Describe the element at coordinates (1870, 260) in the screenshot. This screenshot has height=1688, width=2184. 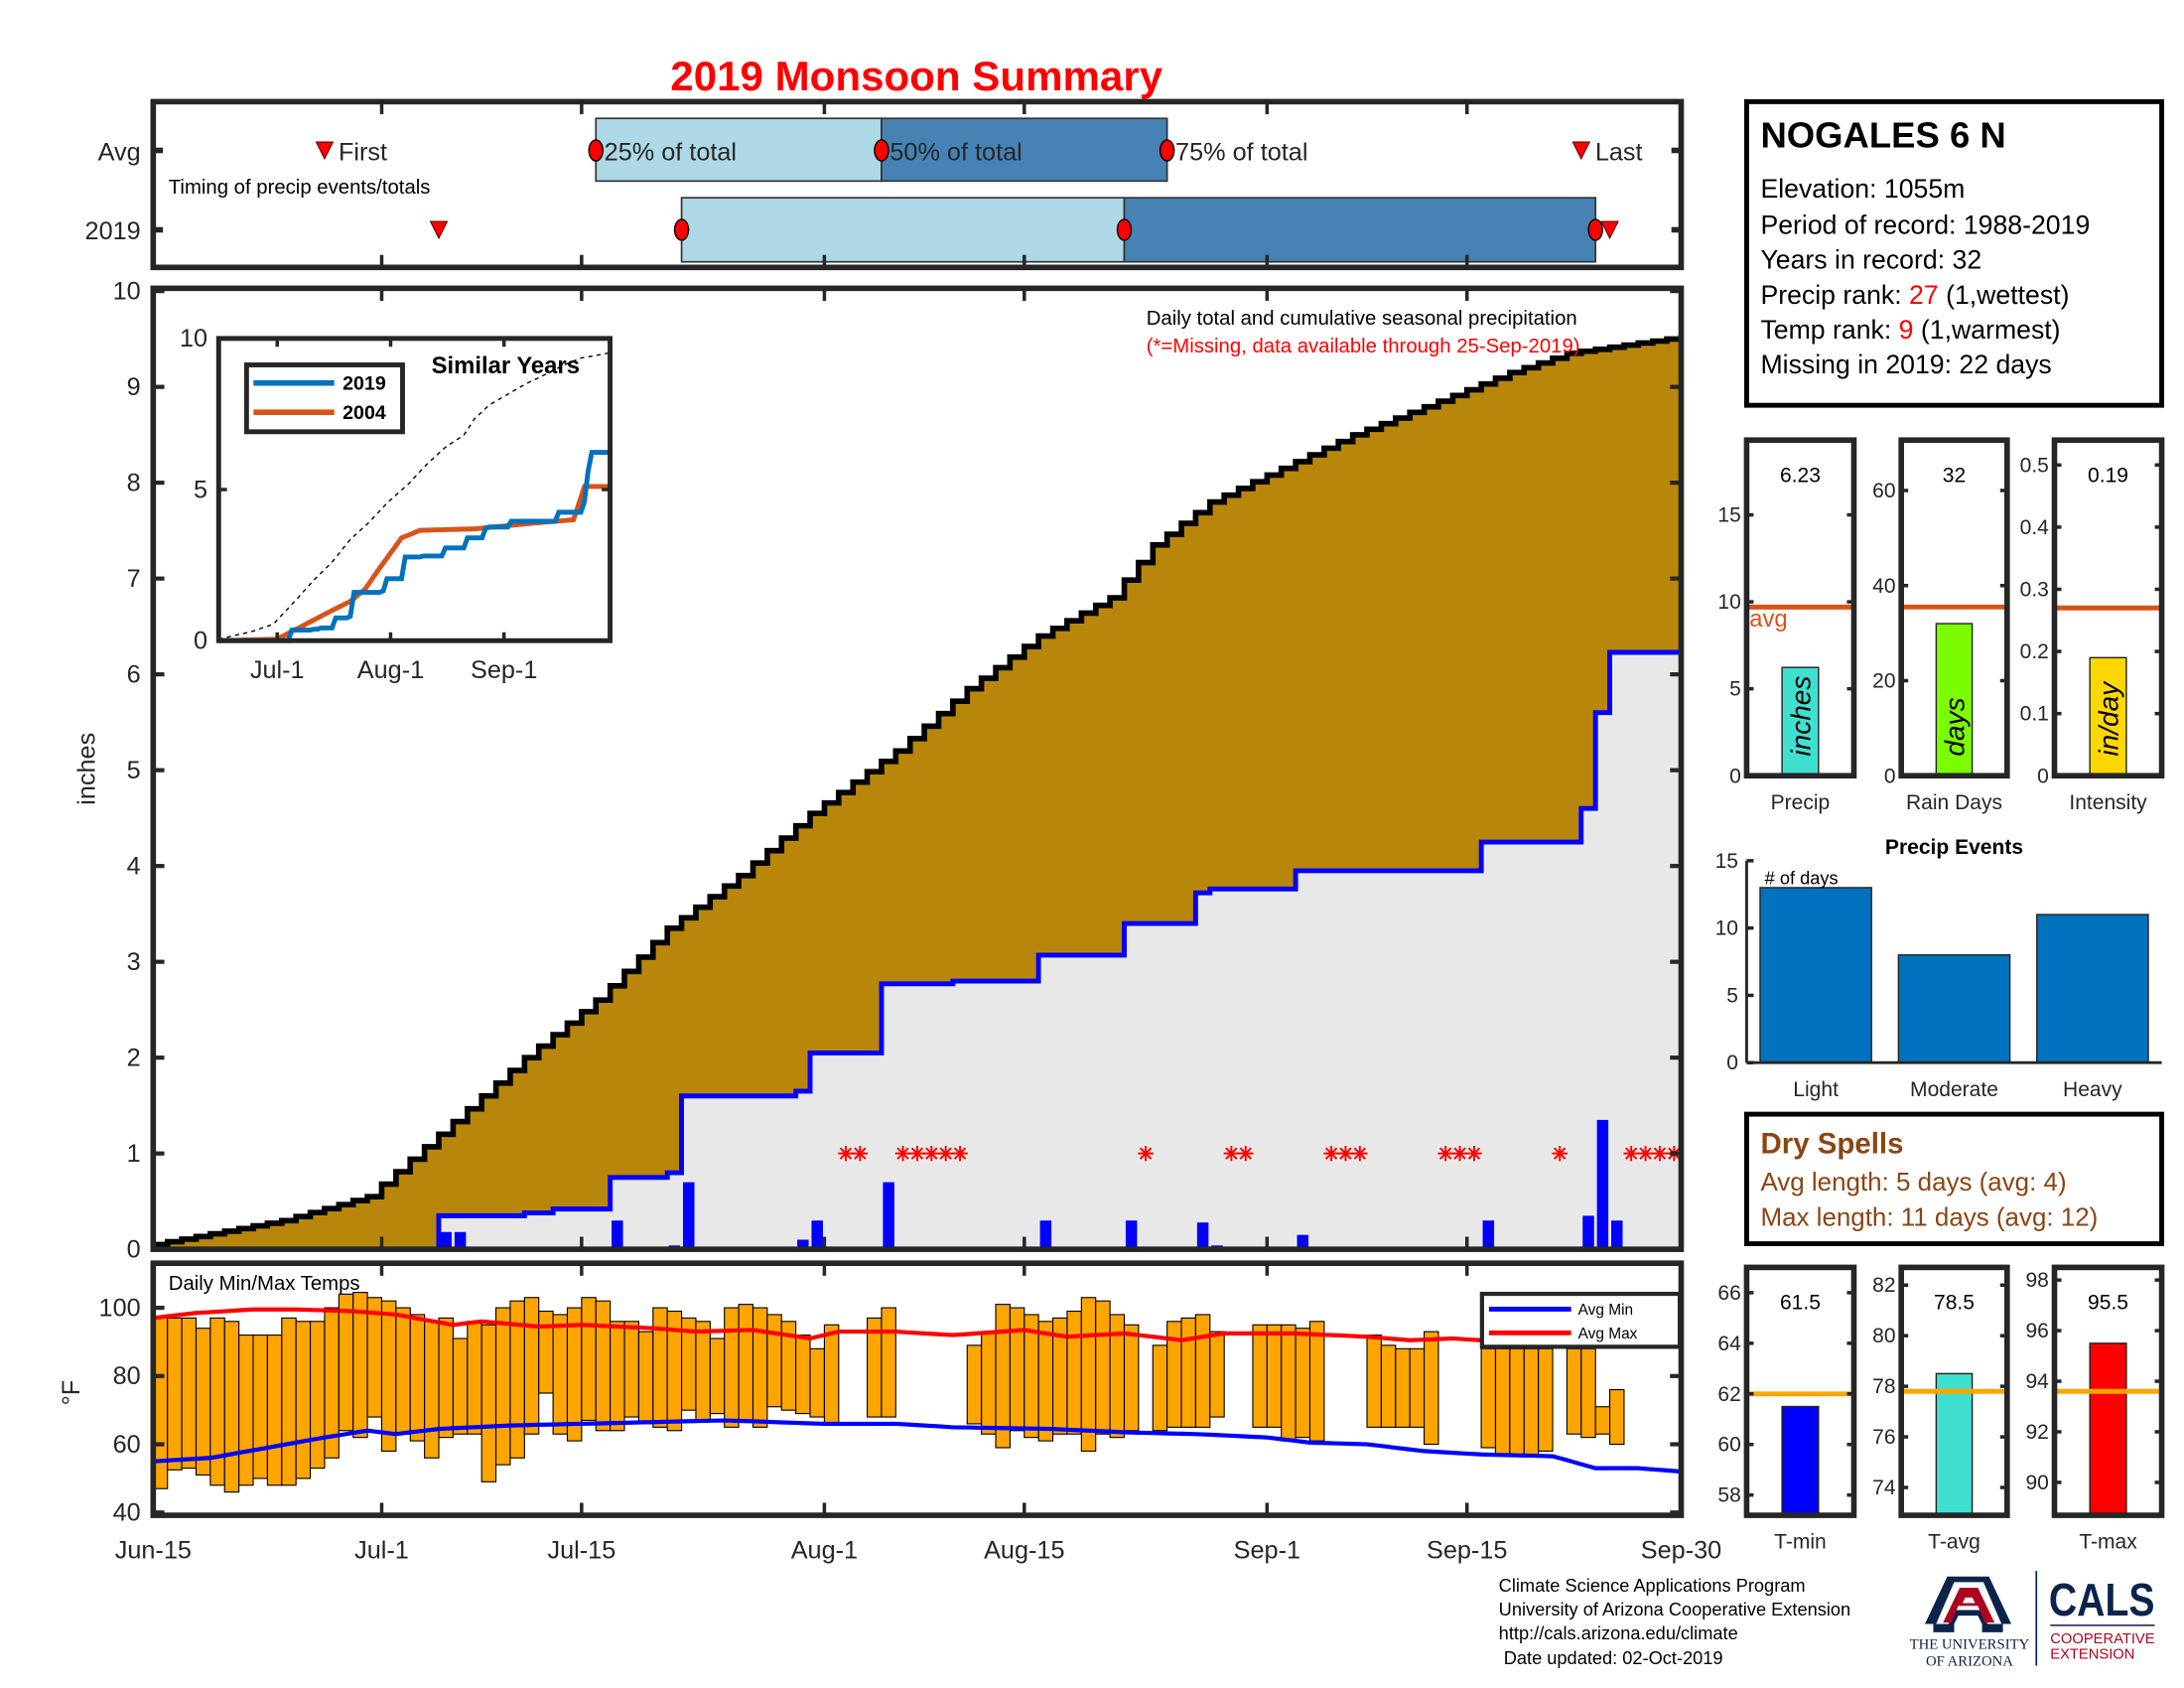
I see `station-years: Years in record: 32` at that location.